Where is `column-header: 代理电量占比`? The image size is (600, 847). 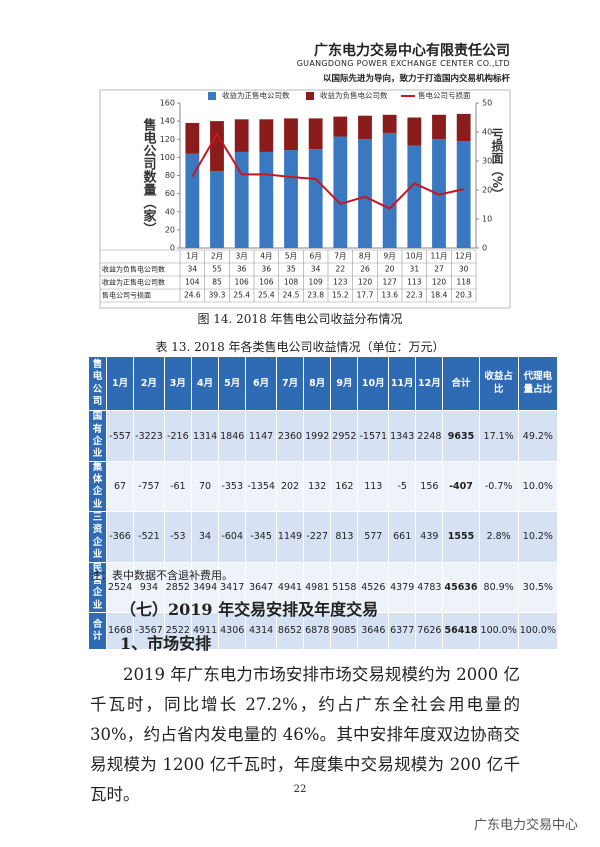
column-header: 代理电量占比 is located at coordinates (538, 383).